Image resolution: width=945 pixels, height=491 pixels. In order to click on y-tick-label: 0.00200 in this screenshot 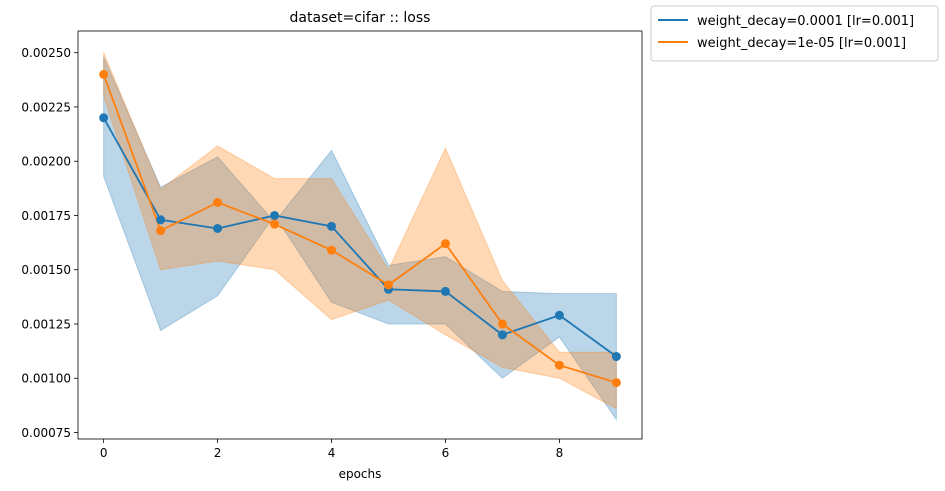, I will do `click(46, 162)`.